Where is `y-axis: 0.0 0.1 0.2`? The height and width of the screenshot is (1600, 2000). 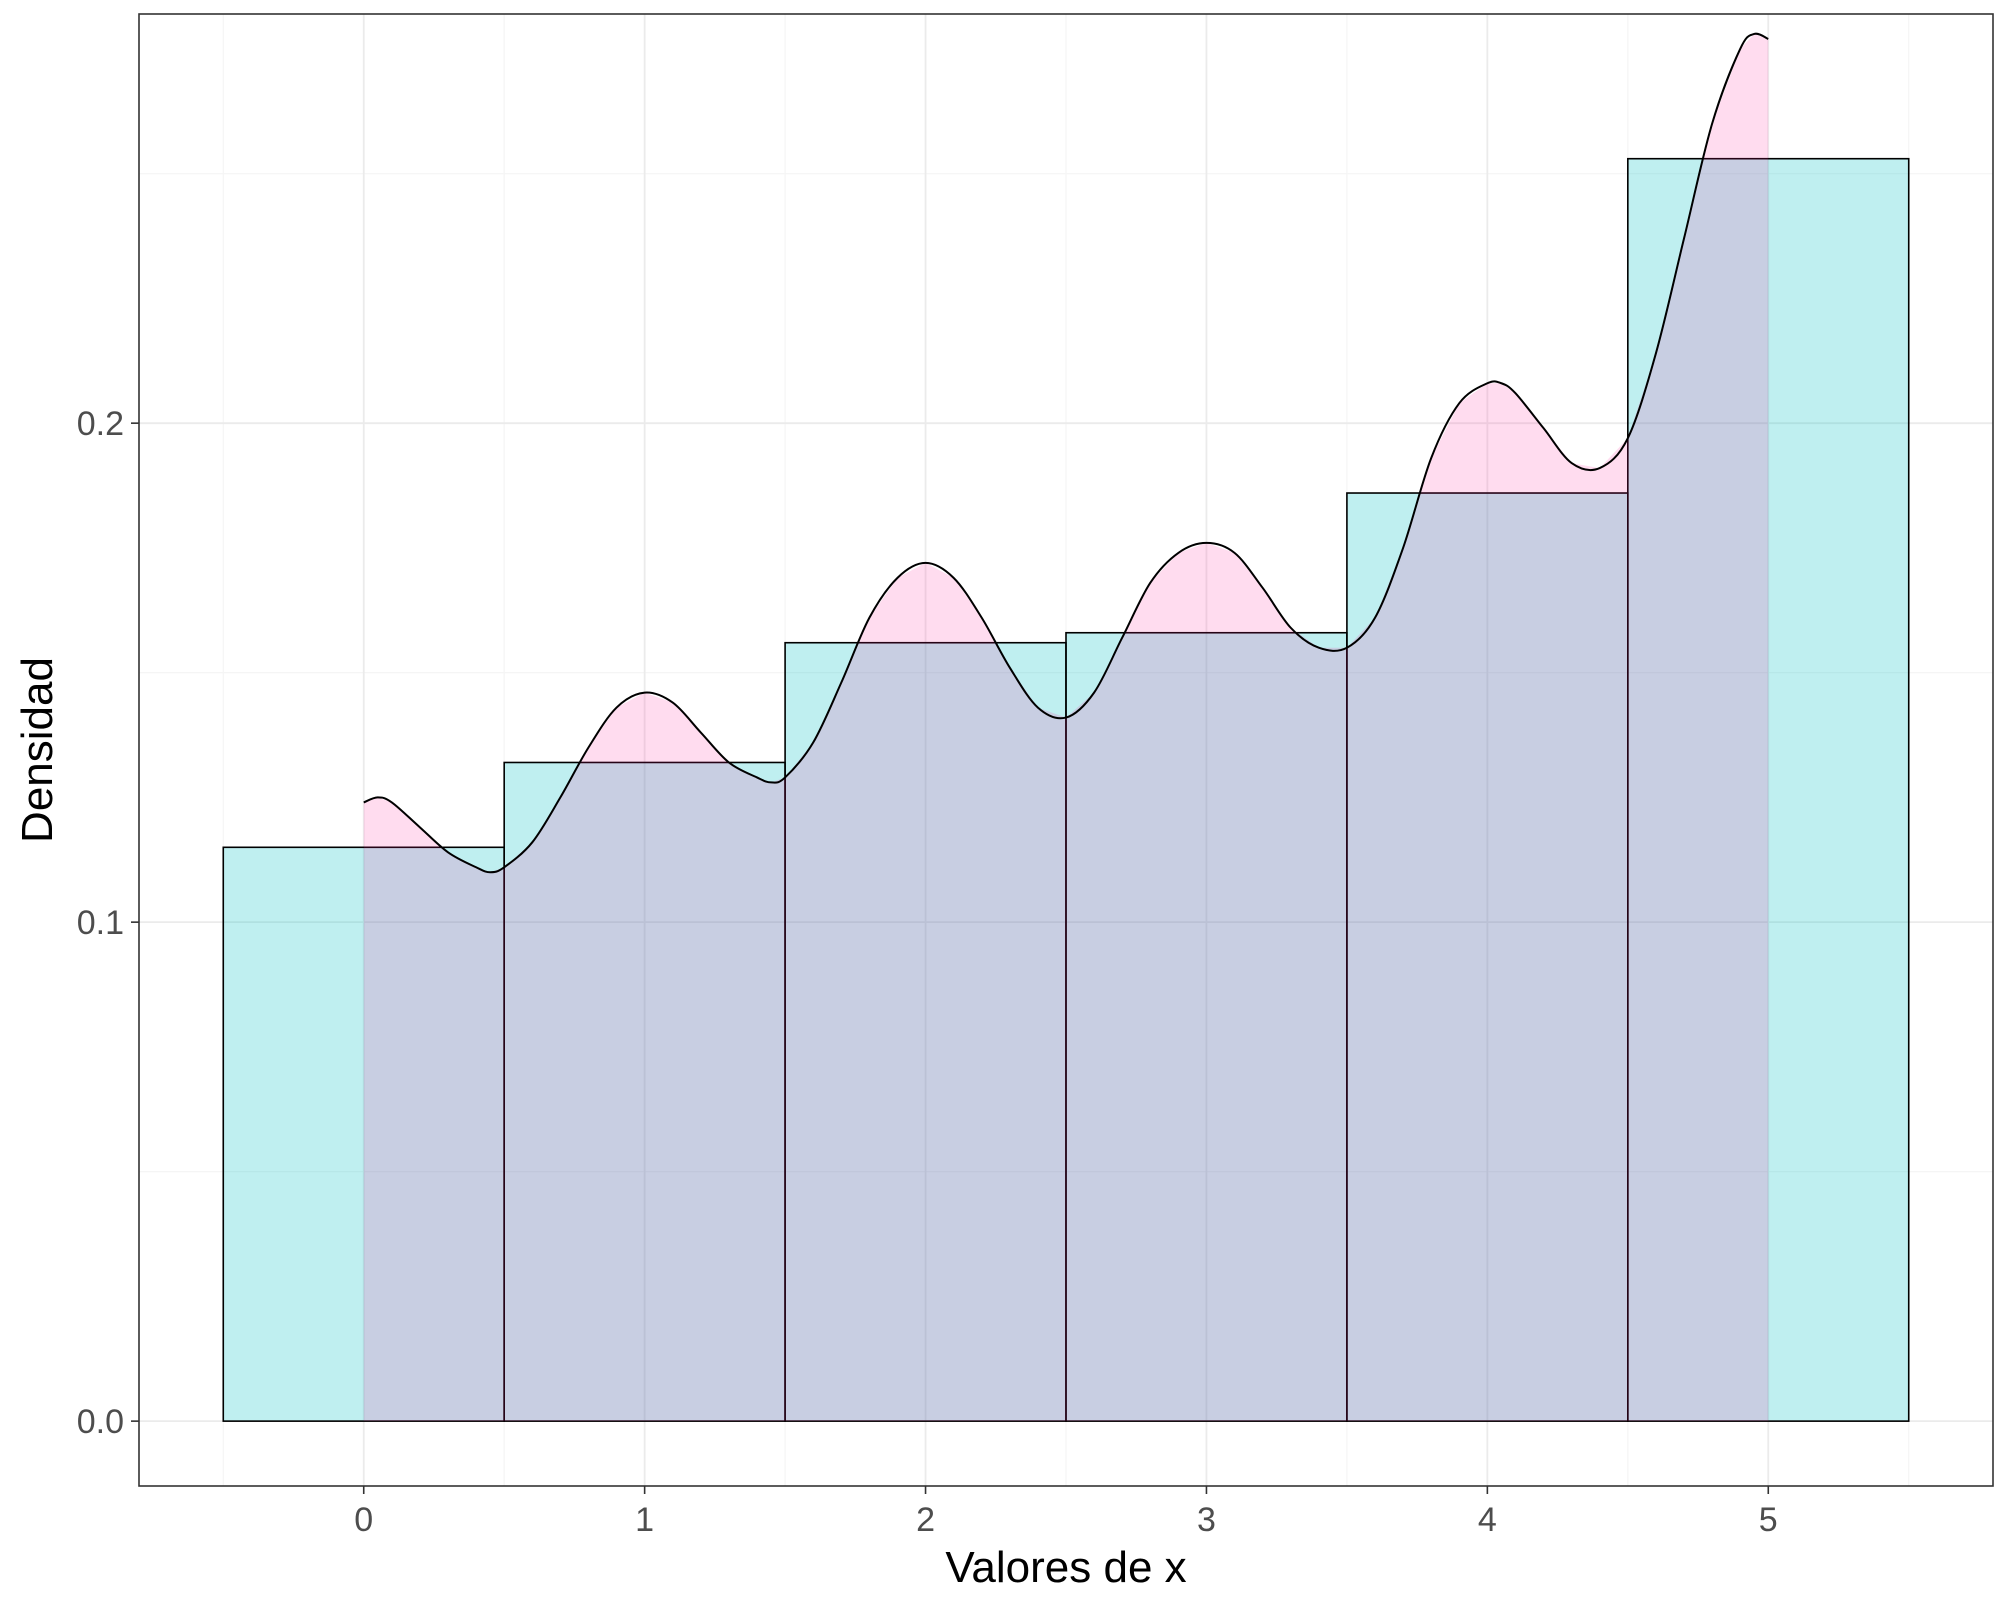
y-axis: 0.0 0.1 0.2 is located at coordinates (108, 923).